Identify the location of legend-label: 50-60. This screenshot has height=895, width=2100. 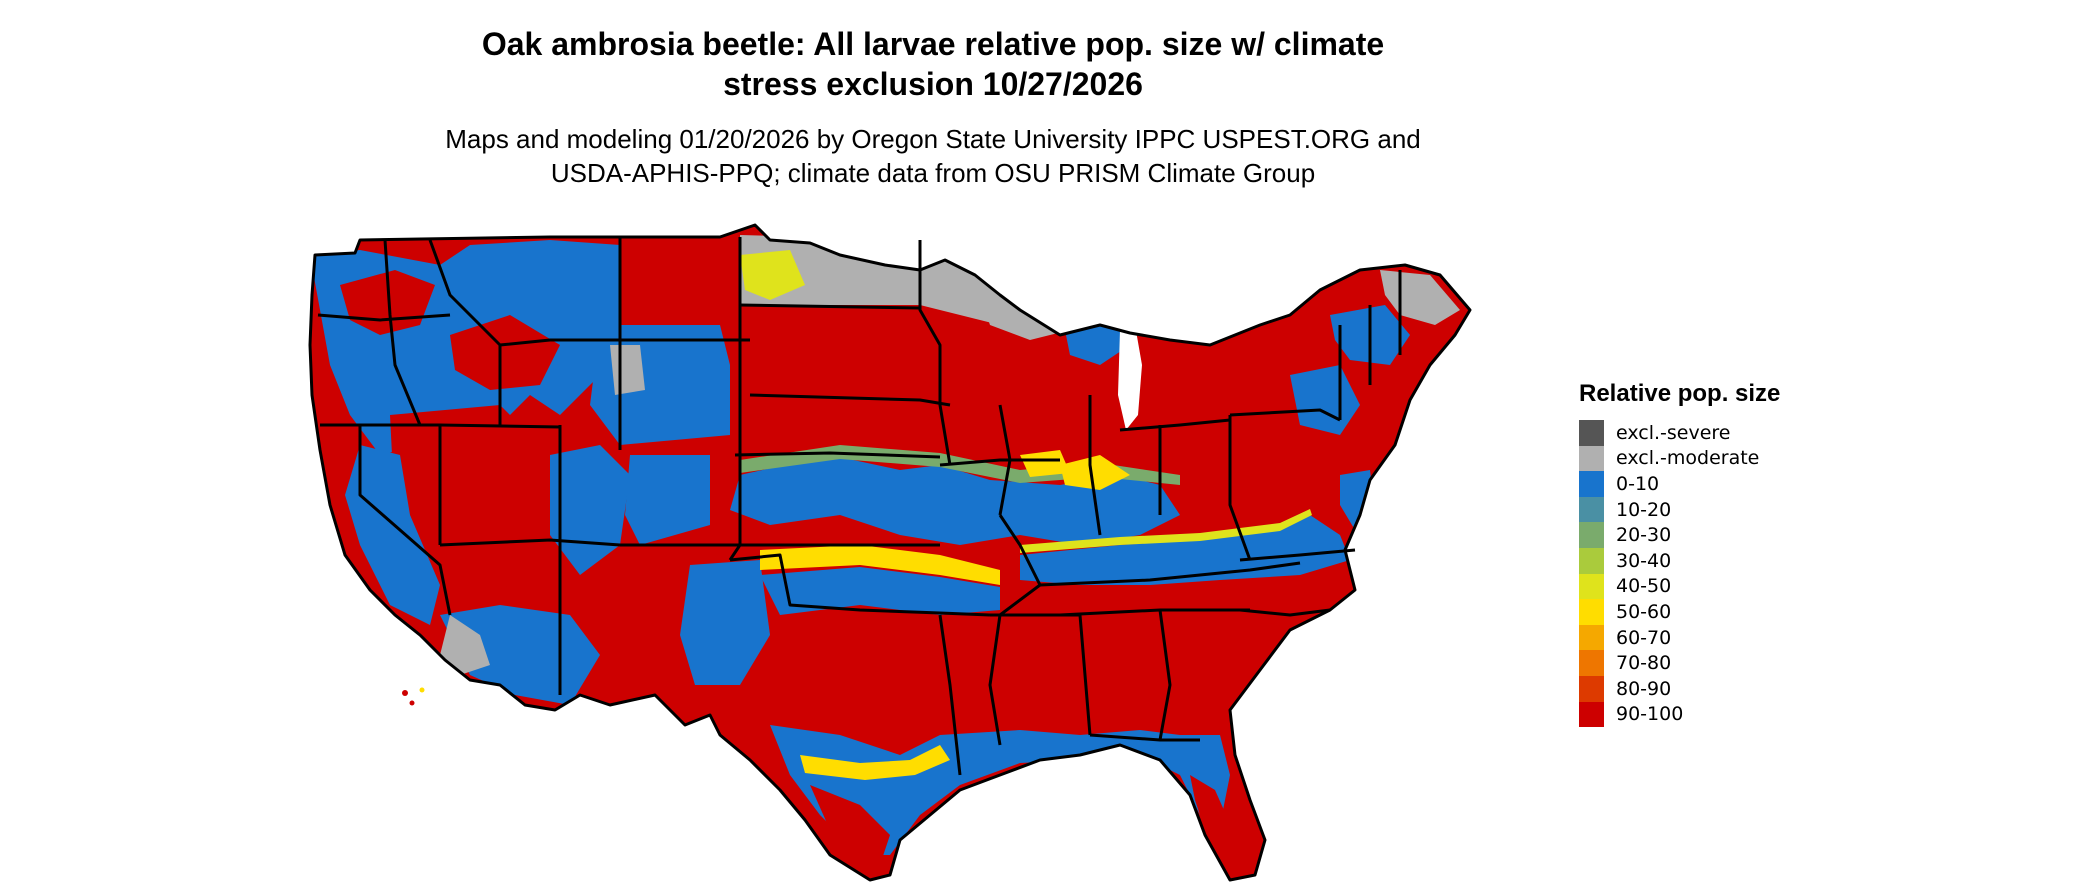
(1644, 611).